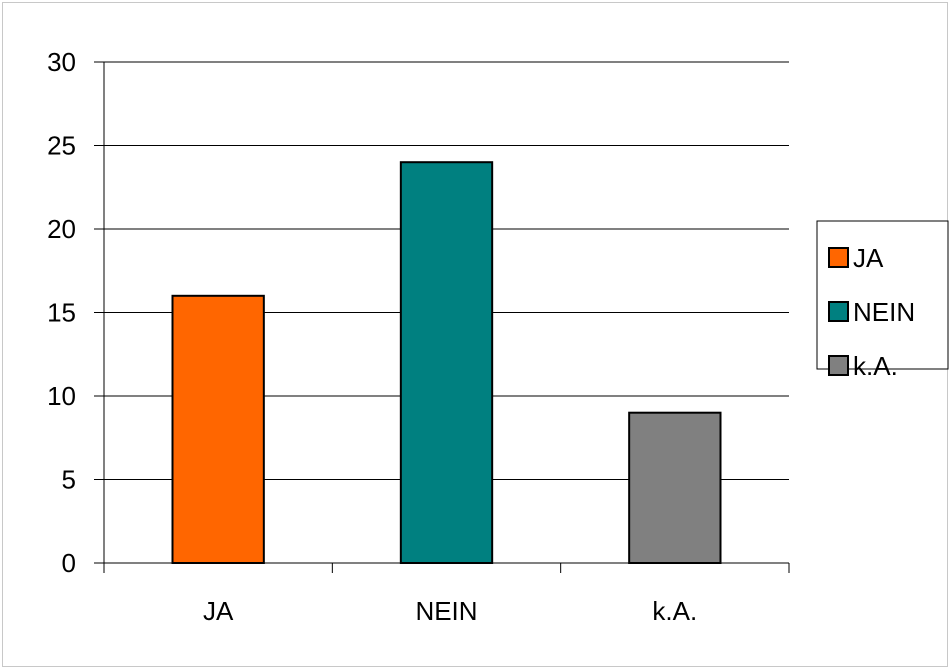 The width and height of the screenshot is (952, 671). I want to click on x-category-label: JA, so click(218, 611).